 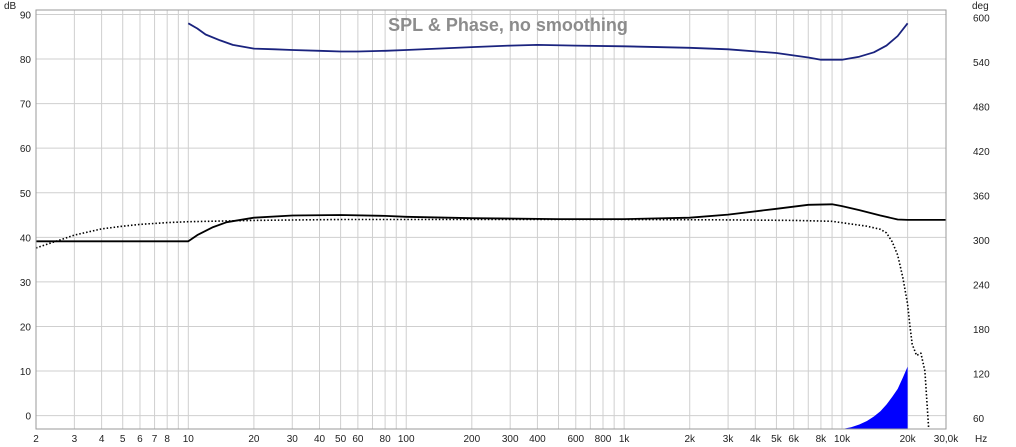 I want to click on x-tick-label: 60, so click(x=358, y=439).